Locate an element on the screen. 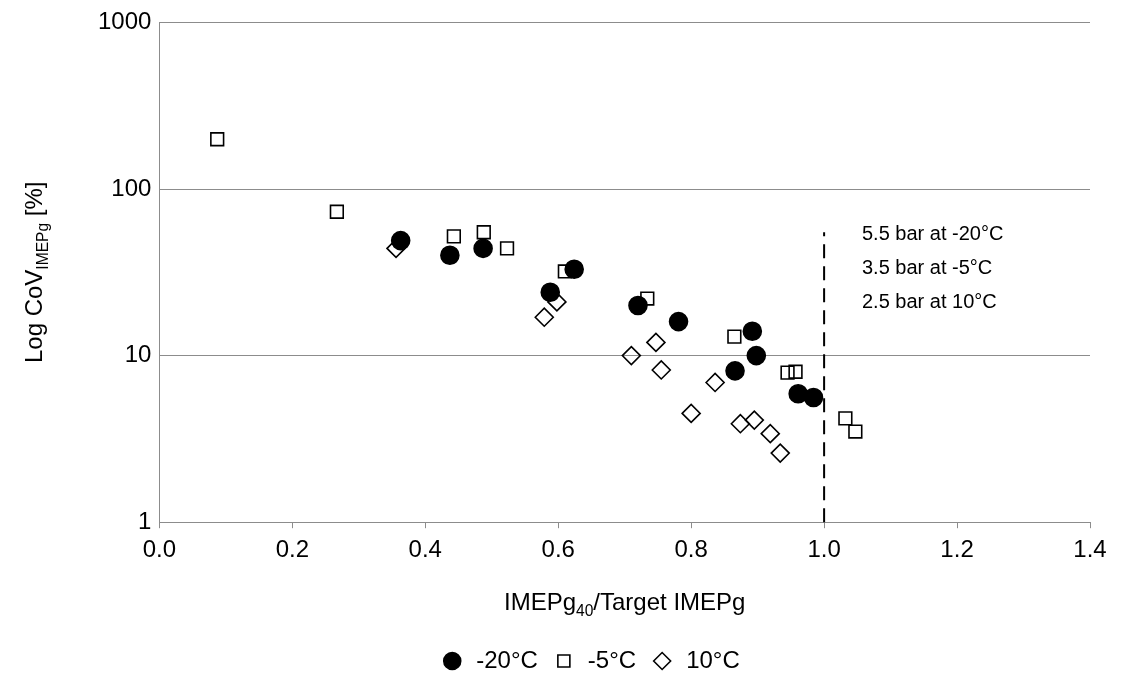 Image resolution: width=1130 pixels, height=695 pixels. x-tick-label: 0.8 is located at coordinates (691, 549).